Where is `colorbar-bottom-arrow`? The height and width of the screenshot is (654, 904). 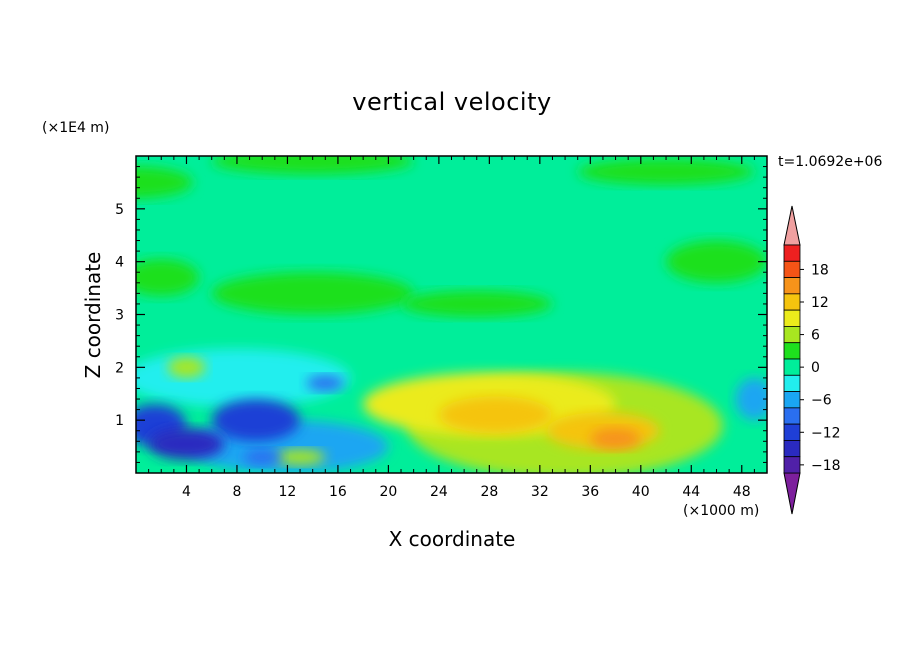 colorbar-bottom-arrow is located at coordinates (792, 493).